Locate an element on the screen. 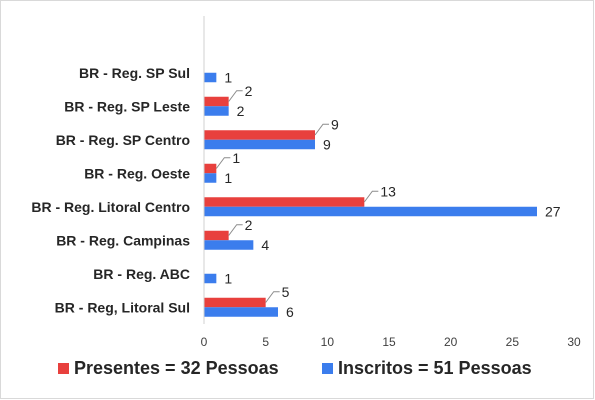  x-tick-label: 10 is located at coordinates (328, 342).